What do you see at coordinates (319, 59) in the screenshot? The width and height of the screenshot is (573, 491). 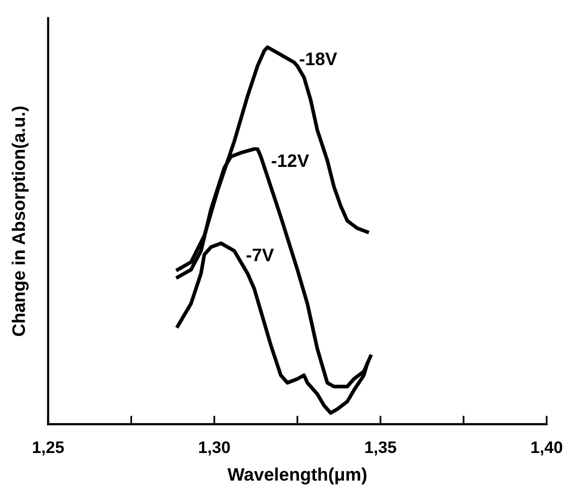 I see `series-label: -18V` at bounding box center [319, 59].